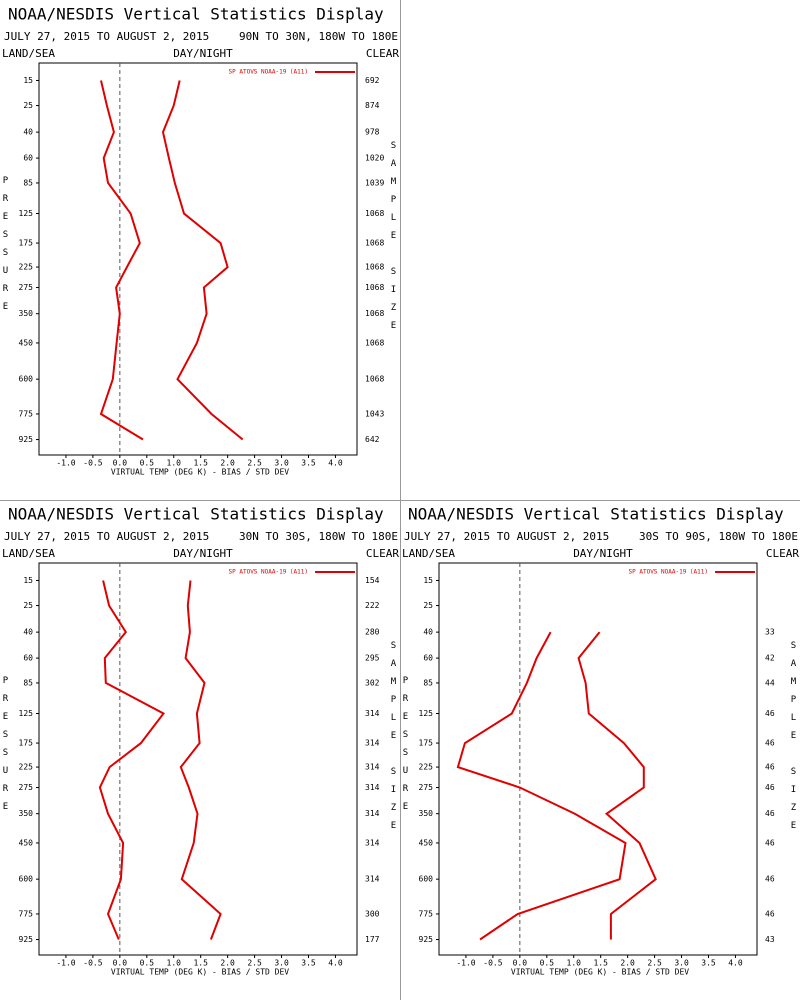  Describe the element at coordinates (6, 248) in the screenshot. I see `y-axis-label: PRESSURE` at that location.